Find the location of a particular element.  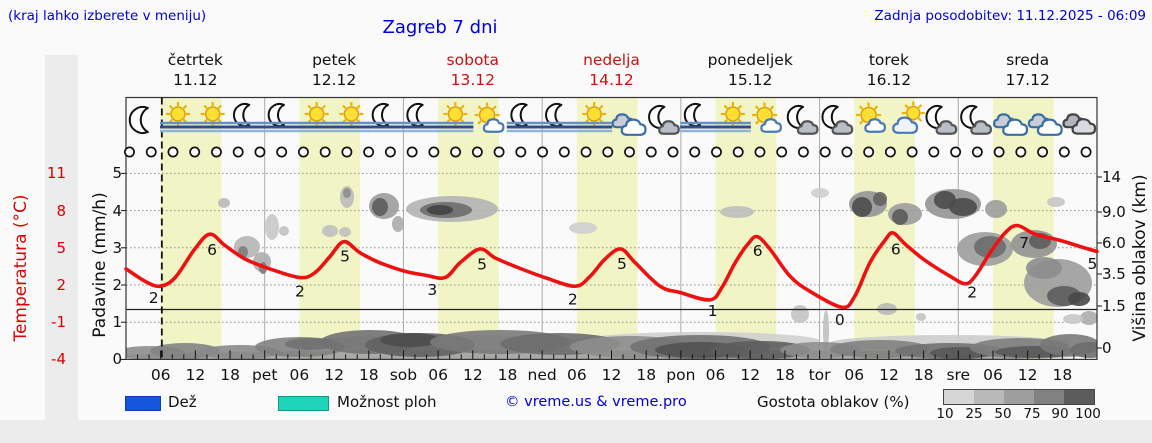

precip-axis-tick: 5 is located at coordinates (117, 173).